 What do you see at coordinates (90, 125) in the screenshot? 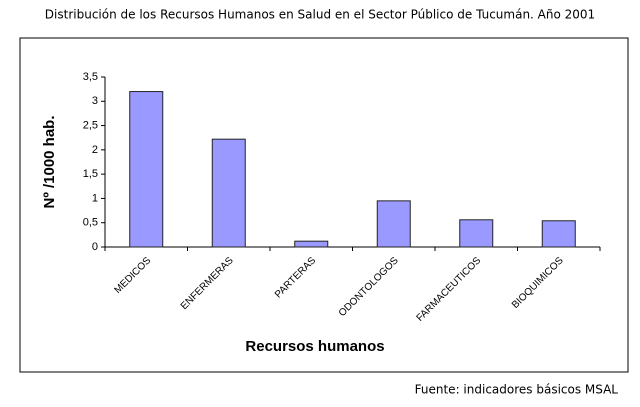
I see `y-tick-label: 2,5` at bounding box center [90, 125].